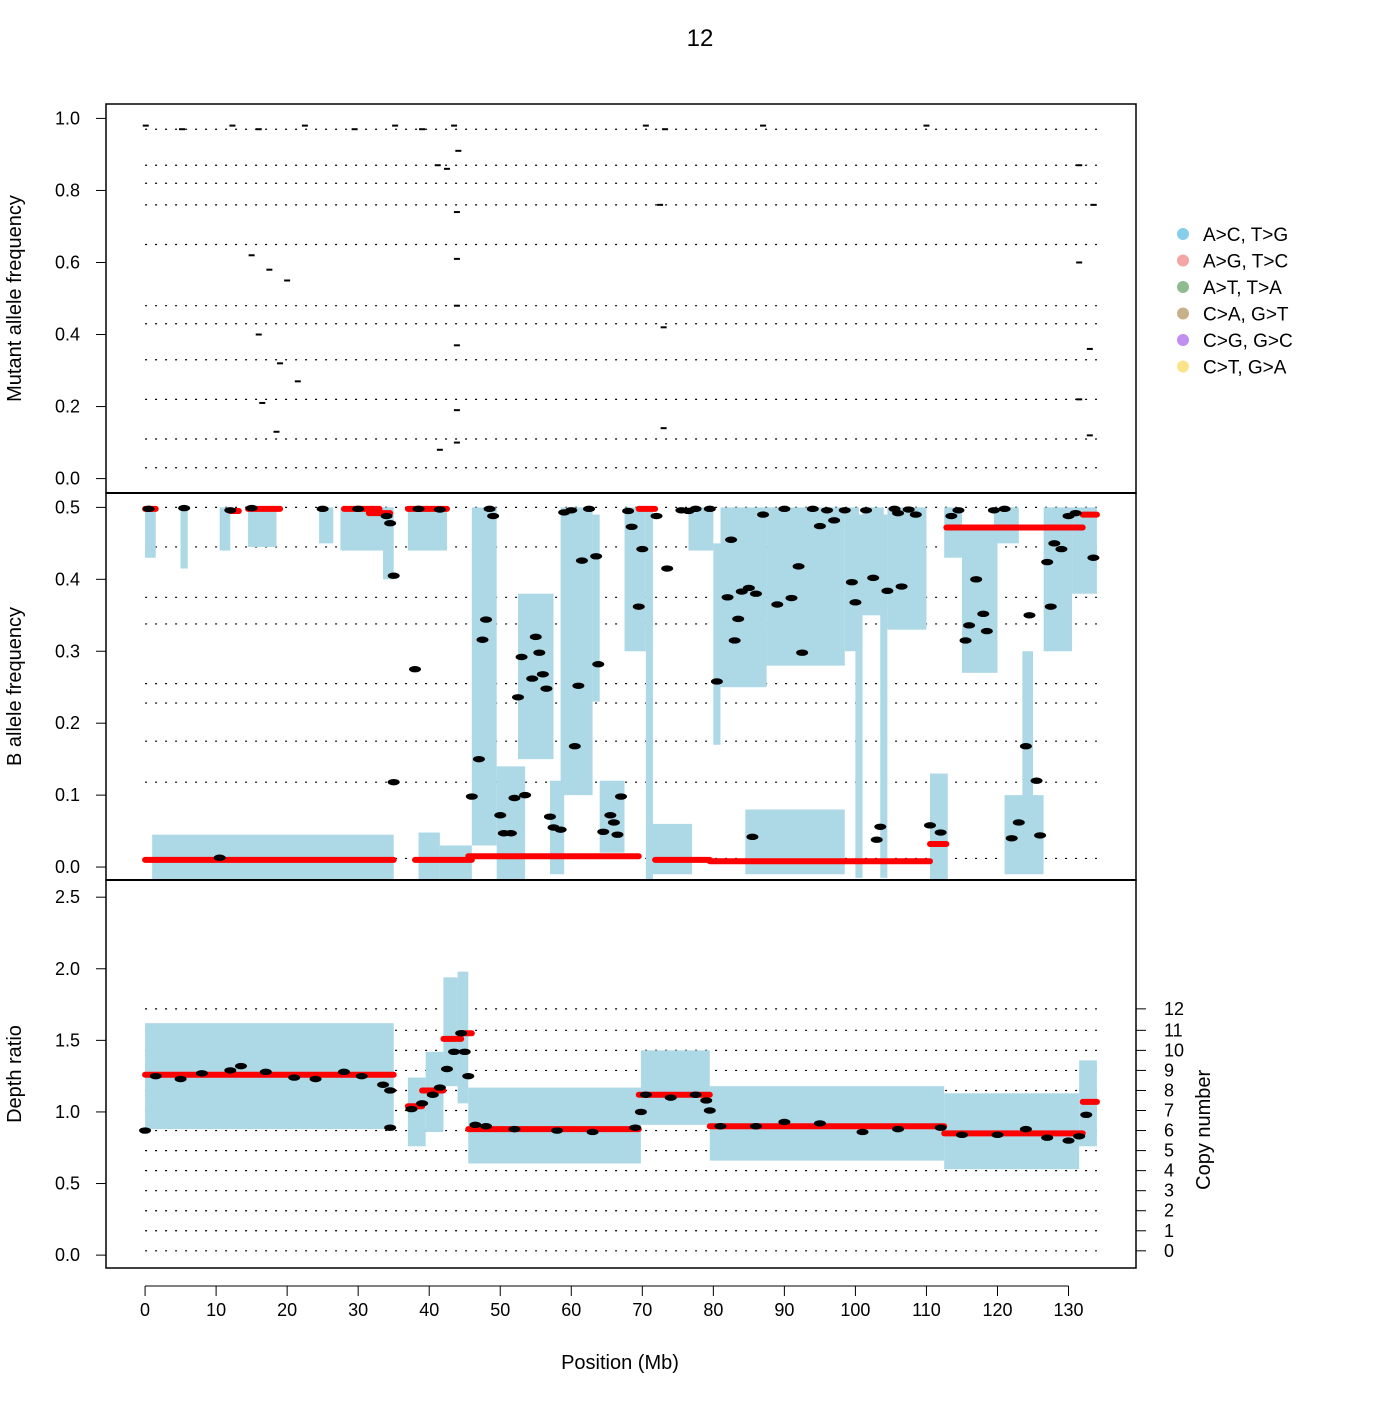 The width and height of the screenshot is (1400, 1405). I want to click on x-tick-label: 40, so click(429, 1310).